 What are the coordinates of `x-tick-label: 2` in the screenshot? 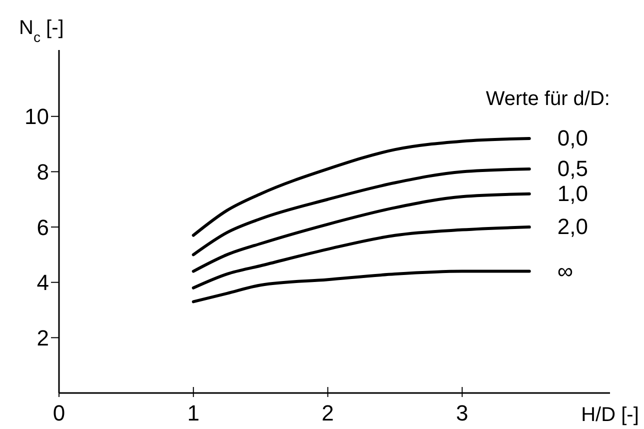 It's located at (328, 413).